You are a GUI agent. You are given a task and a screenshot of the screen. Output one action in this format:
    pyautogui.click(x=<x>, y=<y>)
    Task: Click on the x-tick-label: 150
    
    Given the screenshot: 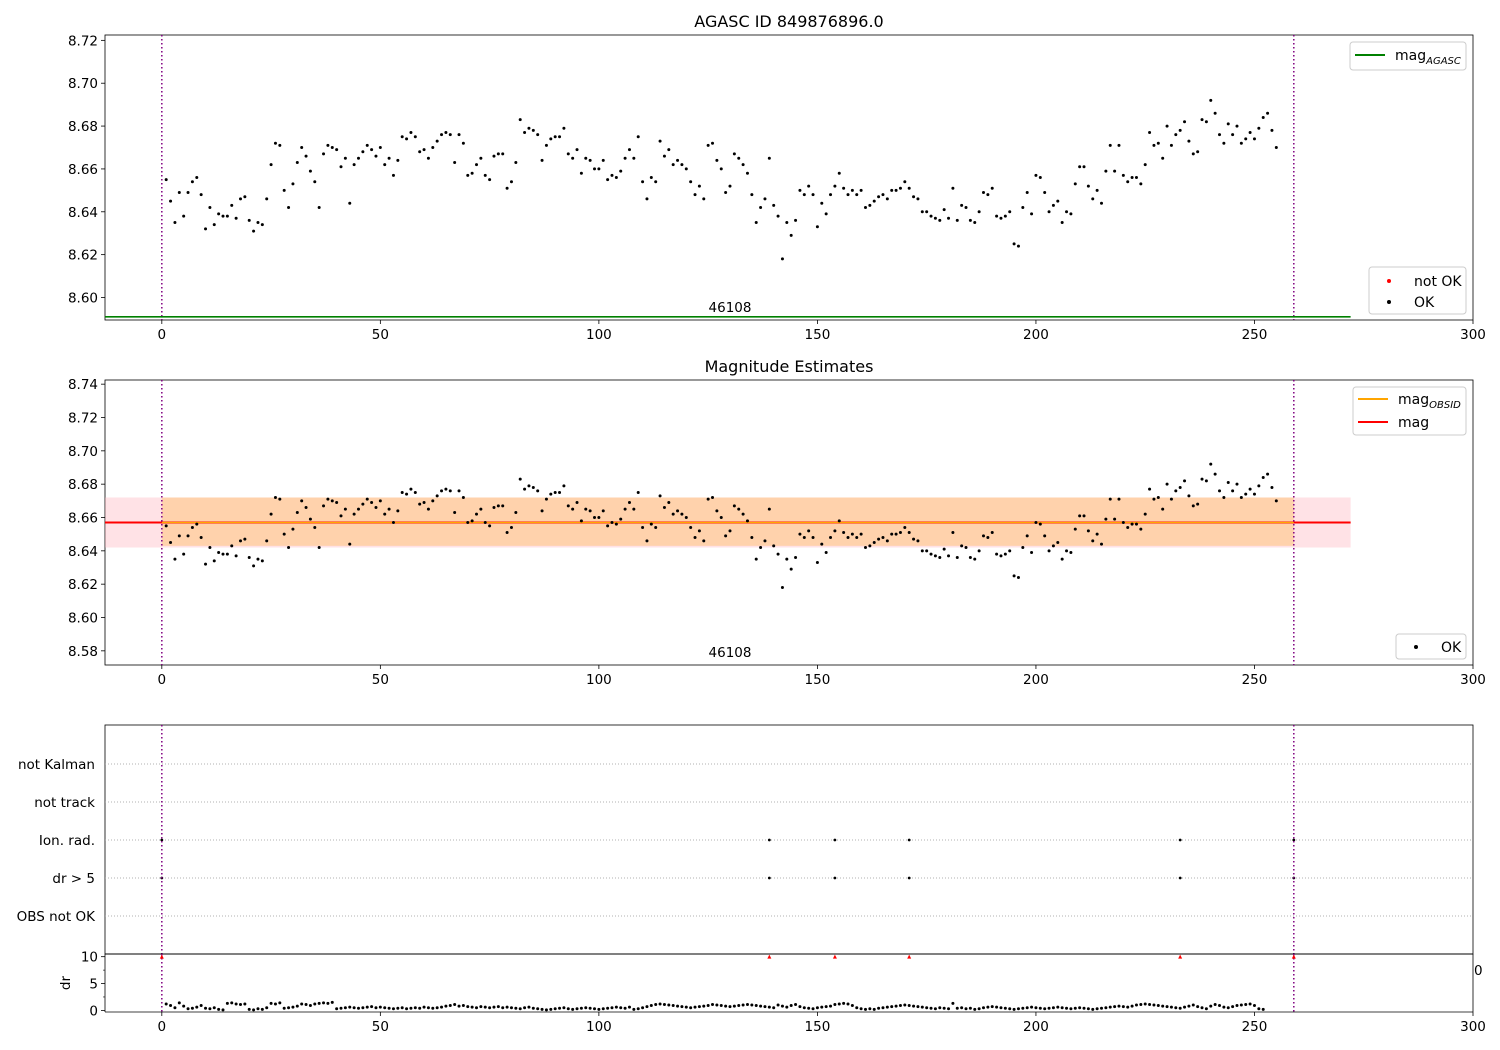 What is the action you would take?
    pyautogui.click(x=818, y=680)
    